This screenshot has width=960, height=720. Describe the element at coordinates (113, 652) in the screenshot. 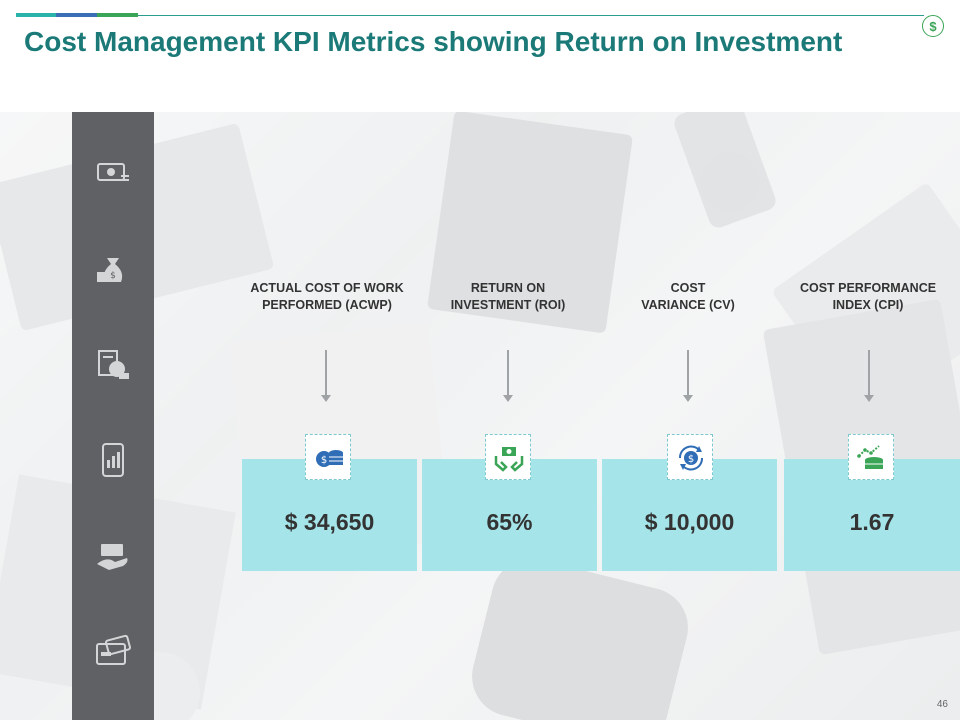

I see `credit-card-icon` at that location.